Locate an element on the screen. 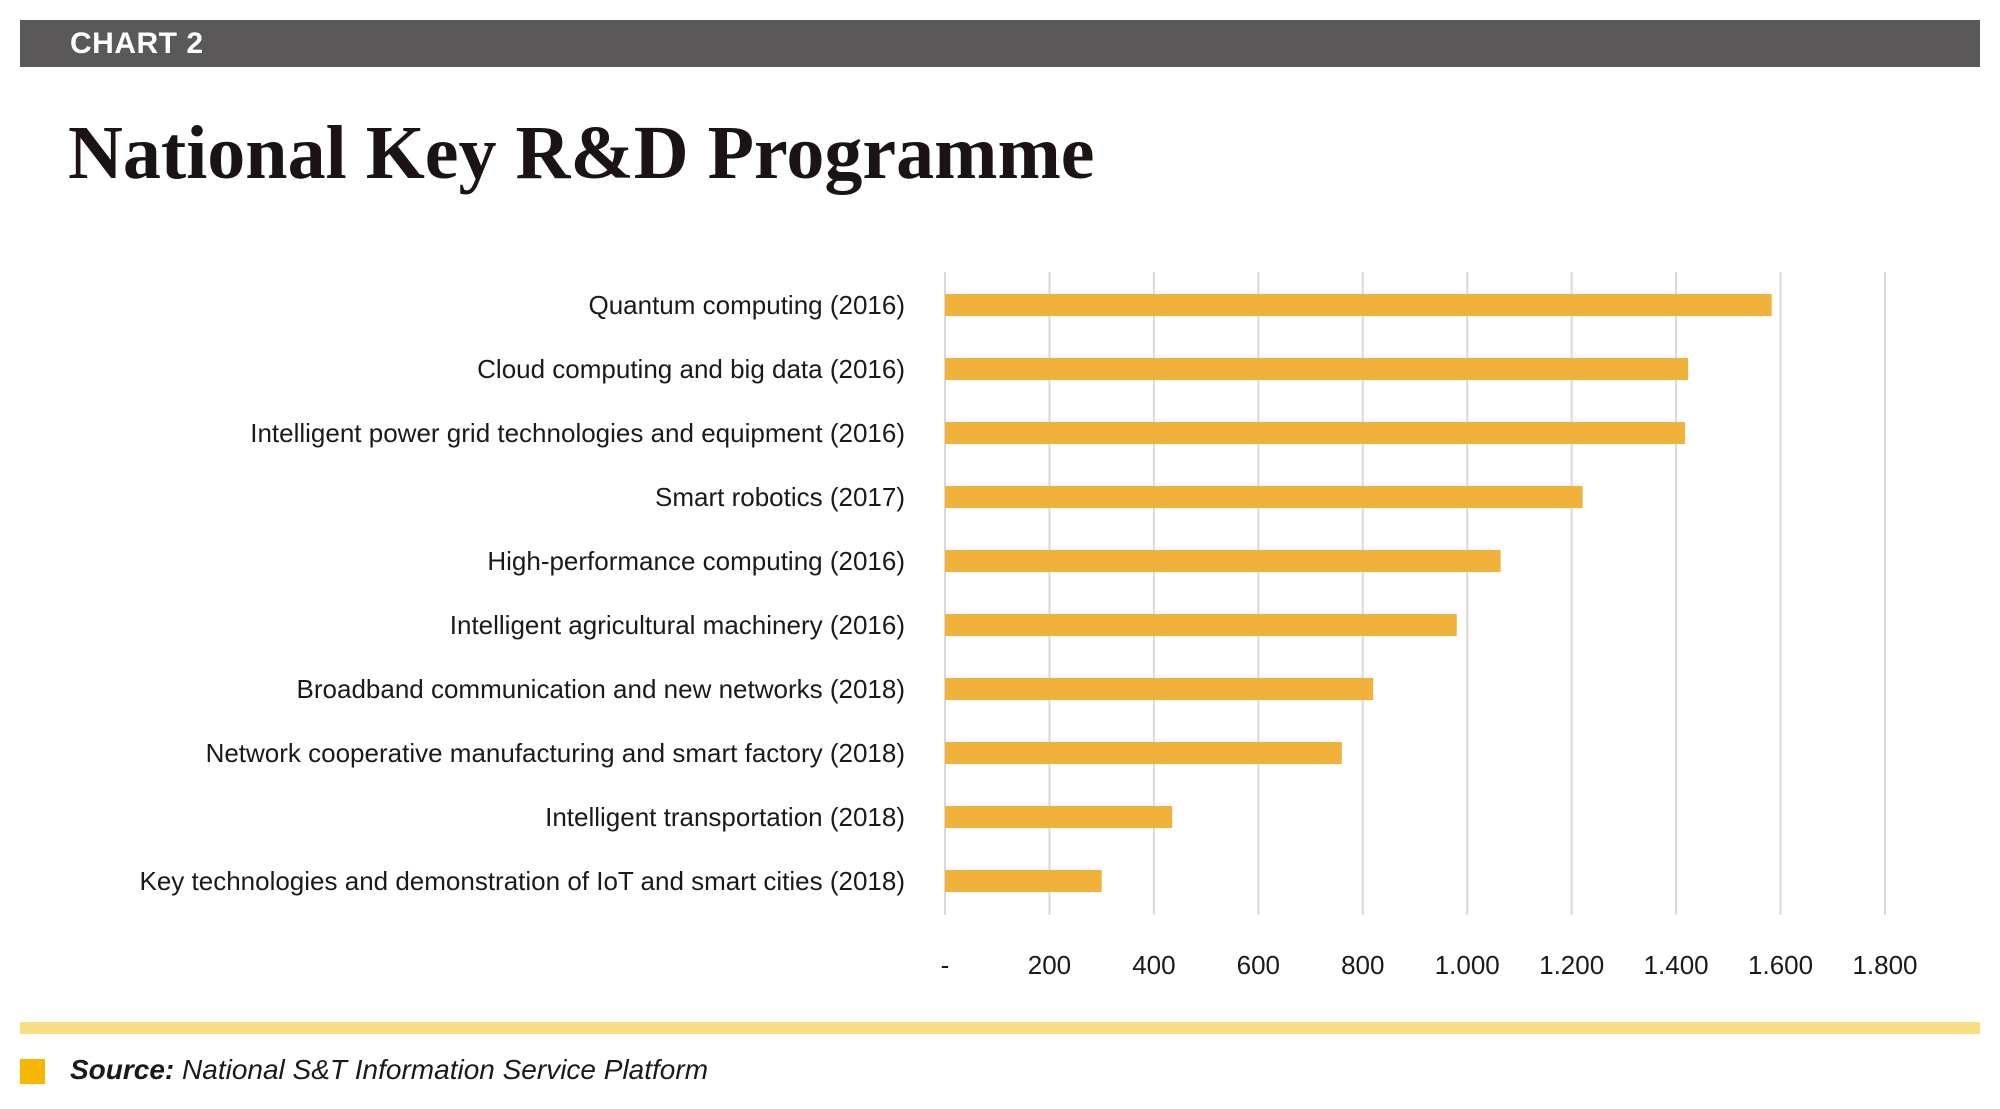 This screenshot has height=1109, width=2000. chart-number-label: CHART 2 is located at coordinates (137, 43).